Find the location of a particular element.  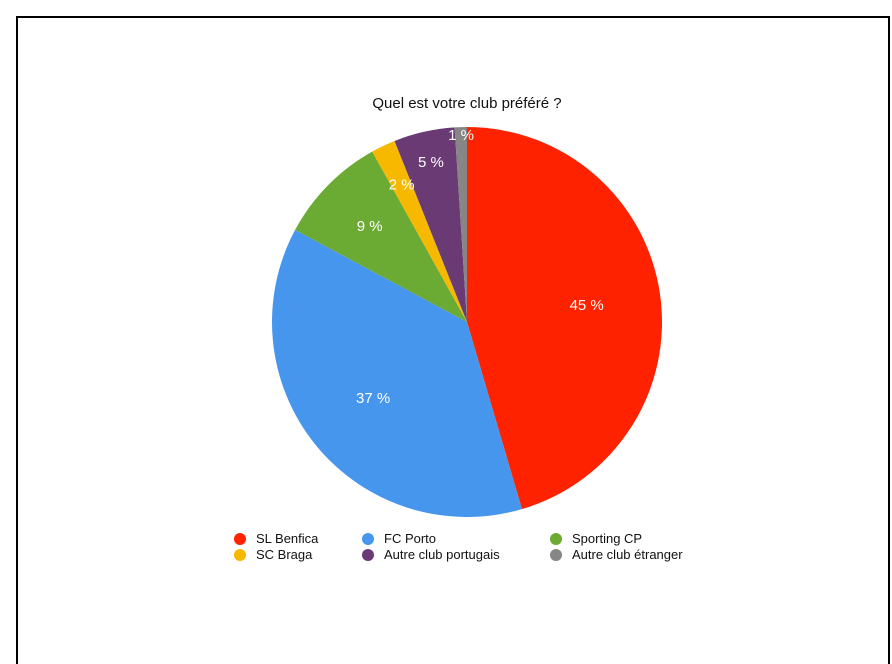

legend-label: Autre club étranger is located at coordinates (627, 554).